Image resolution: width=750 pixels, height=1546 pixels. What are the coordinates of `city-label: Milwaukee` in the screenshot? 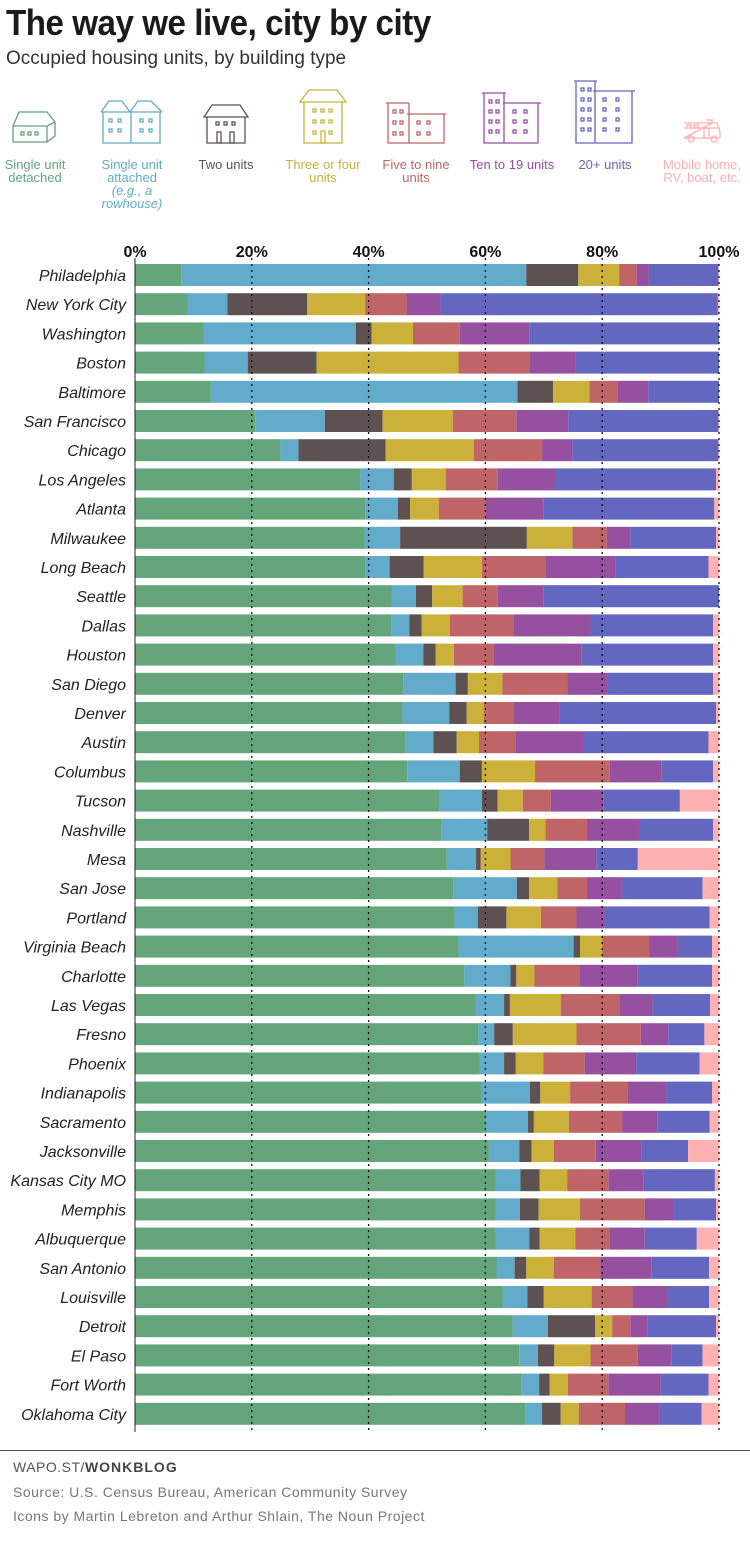 It's located at (88, 539).